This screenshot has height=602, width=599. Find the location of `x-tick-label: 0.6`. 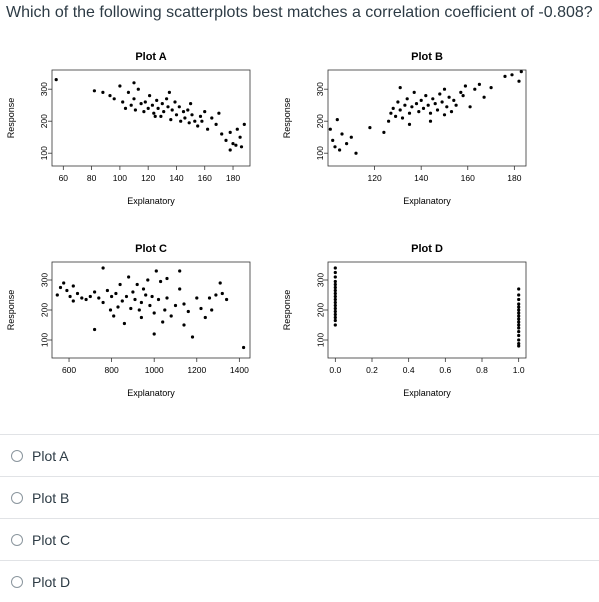

x-tick-label: 0.6 is located at coordinates (445, 370).